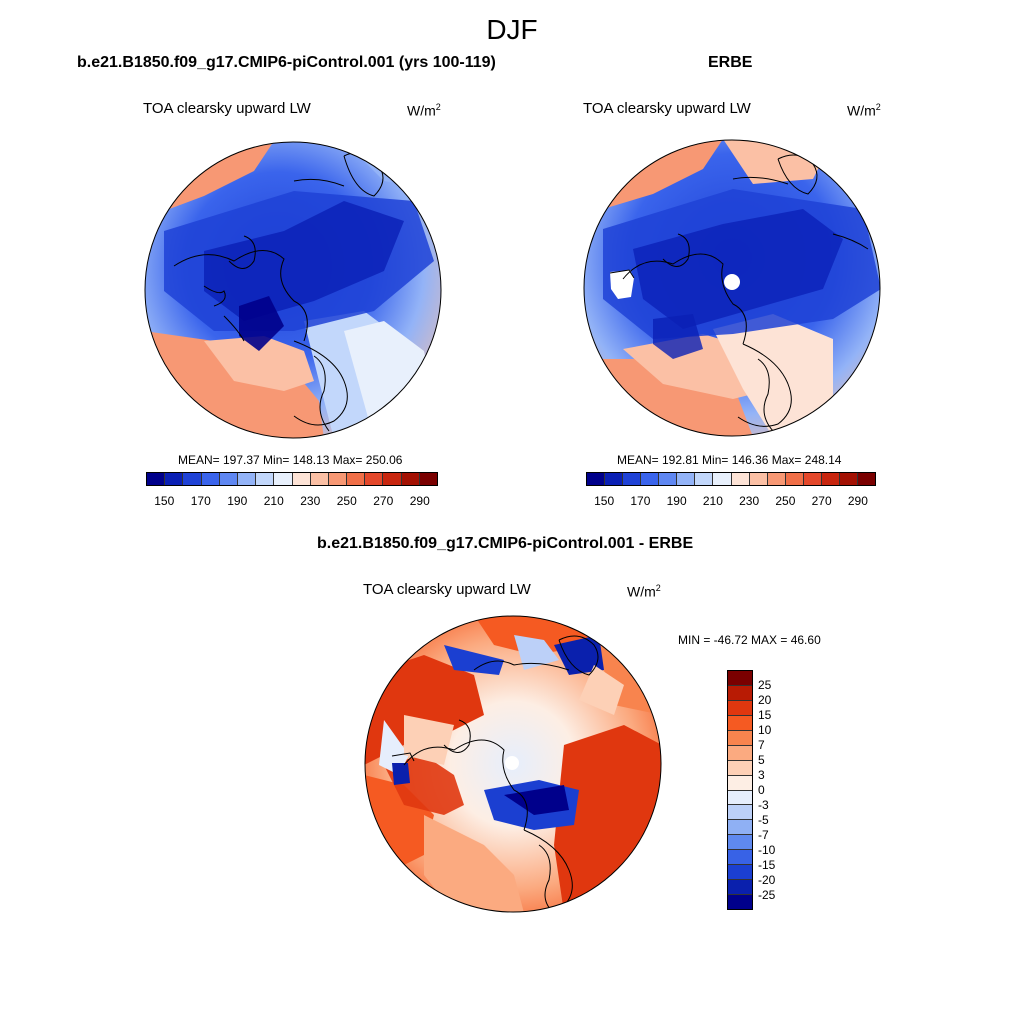 The width and height of the screenshot is (1024, 1024). I want to click on left-units-label: W/m2, so click(424, 110).